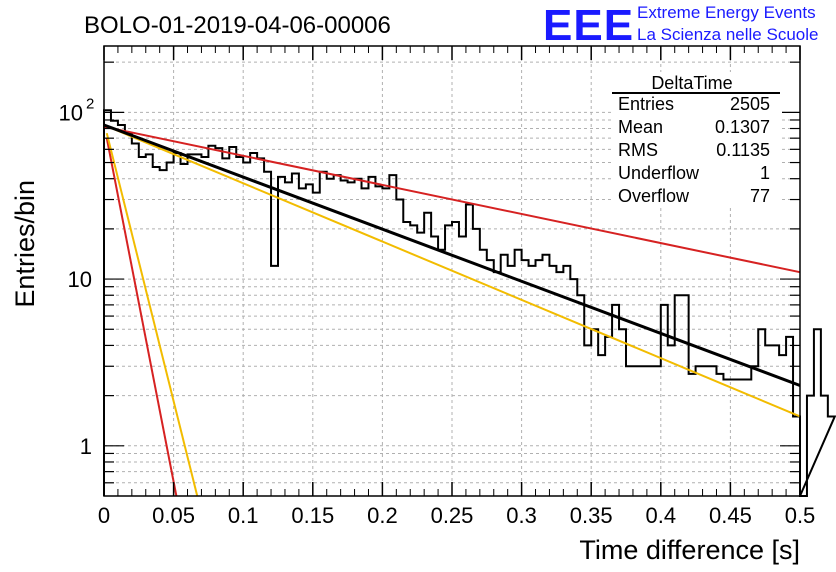 Image resolution: width=836 pixels, height=572 pixels. I want to click on stats-label-mean: Mean, so click(640, 127).